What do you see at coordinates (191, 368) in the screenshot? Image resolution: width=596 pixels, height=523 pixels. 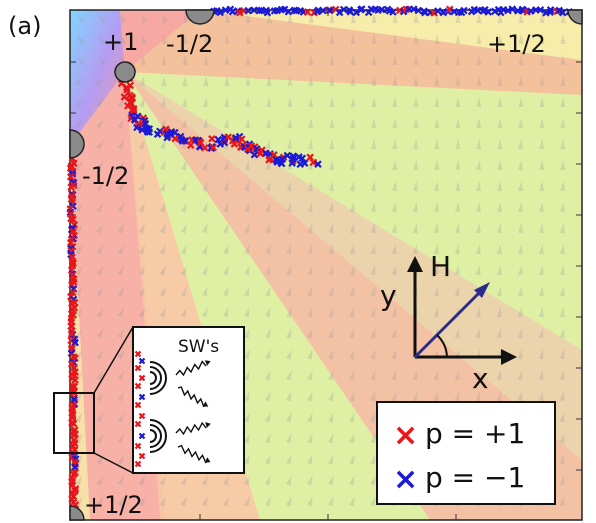 I see `spin-wave-wiggle` at bounding box center [191, 368].